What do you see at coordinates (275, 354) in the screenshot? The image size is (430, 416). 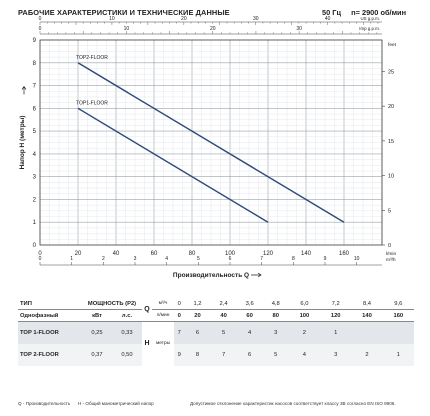 I see `pump2-h-4: 5` at bounding box center [275, 354].